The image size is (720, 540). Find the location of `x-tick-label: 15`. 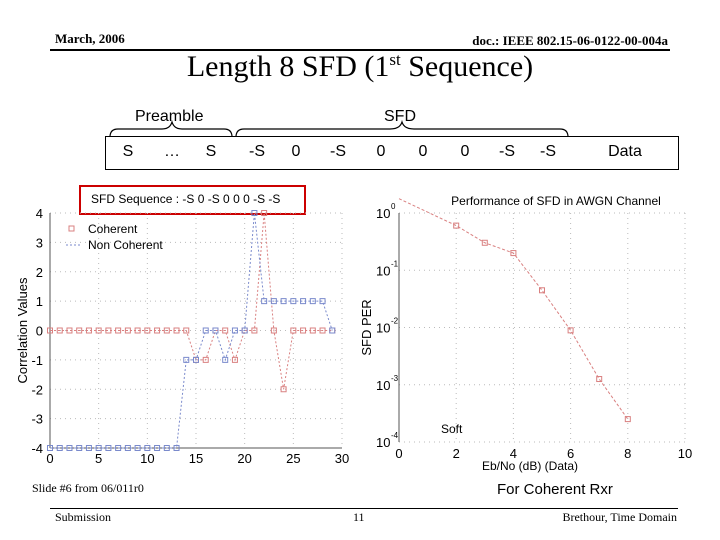

x-tick-label: 15 is located at coordinates (196, 458).